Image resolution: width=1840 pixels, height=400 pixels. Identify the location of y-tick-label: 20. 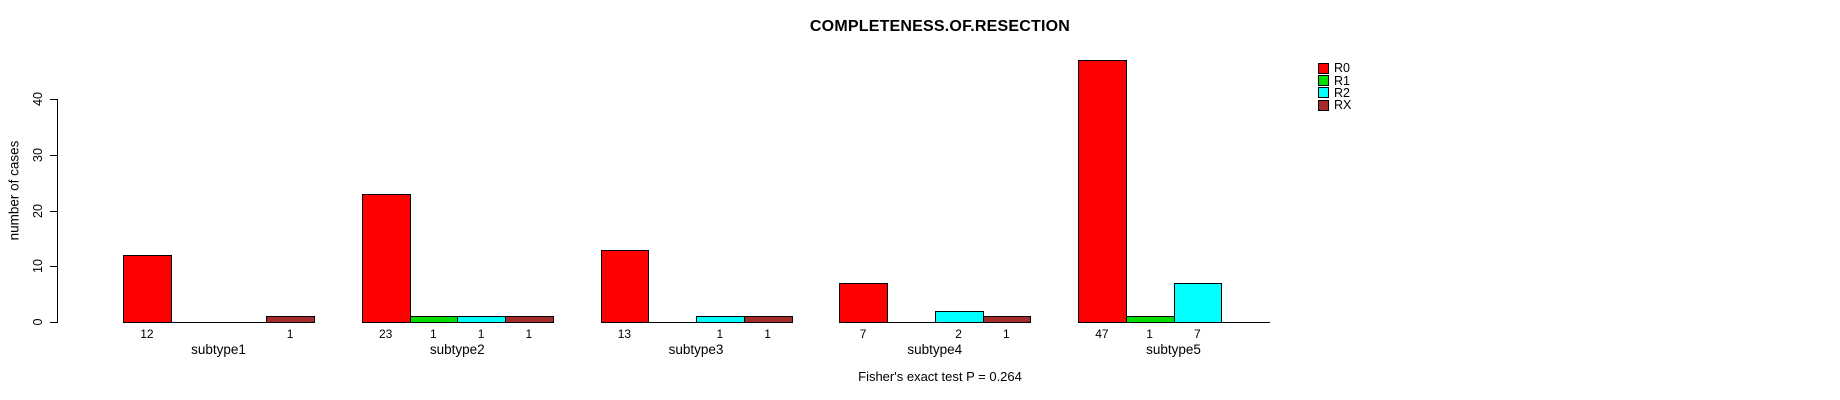
(38, 210).